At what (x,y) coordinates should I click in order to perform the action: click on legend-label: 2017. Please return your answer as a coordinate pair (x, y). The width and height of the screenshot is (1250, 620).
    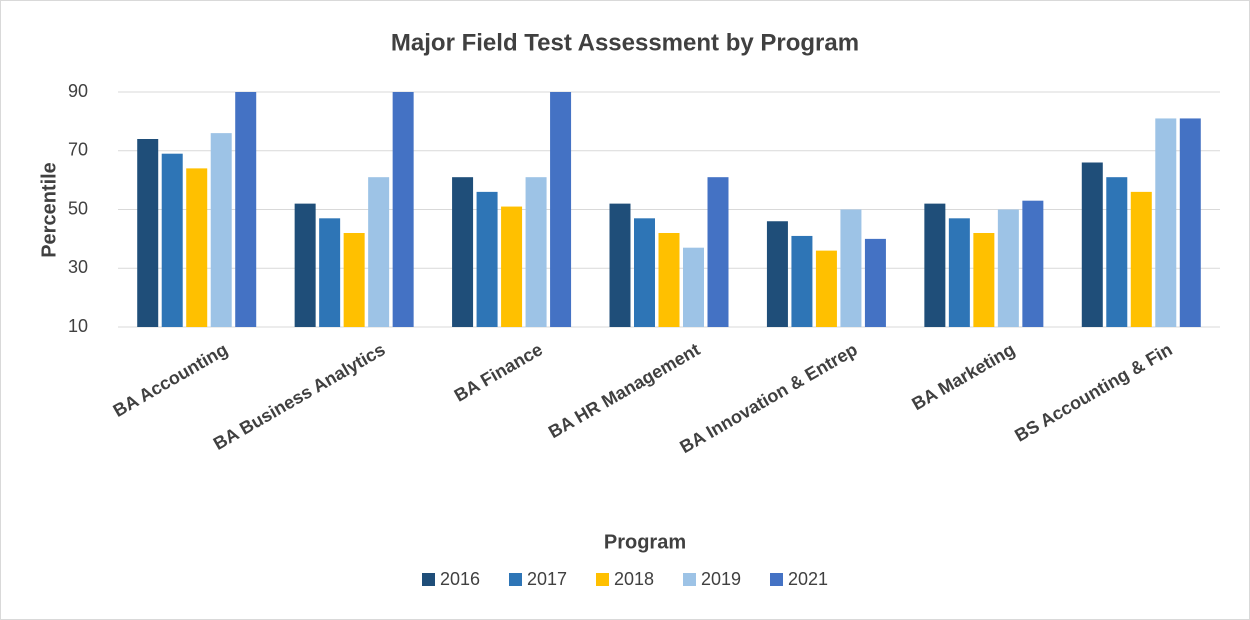
    Looking at the image, I should click on (547, 579).